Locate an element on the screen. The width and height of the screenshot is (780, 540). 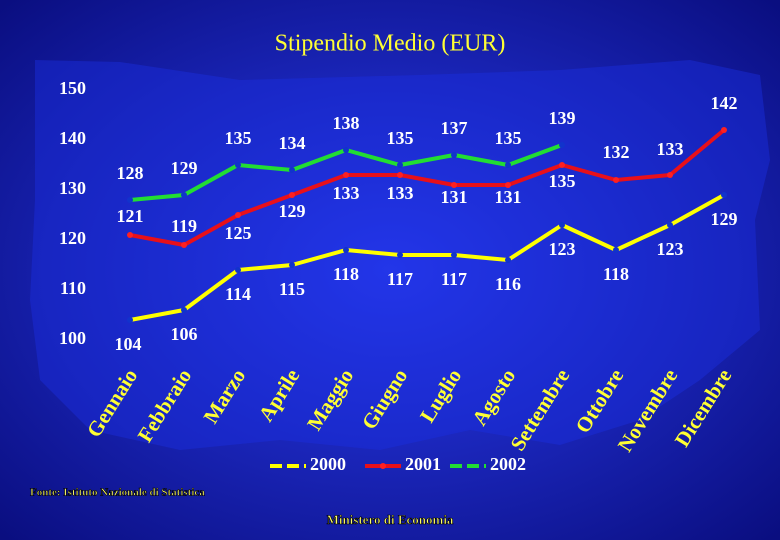
data-label: 115 is located at coordinates (292, 289).